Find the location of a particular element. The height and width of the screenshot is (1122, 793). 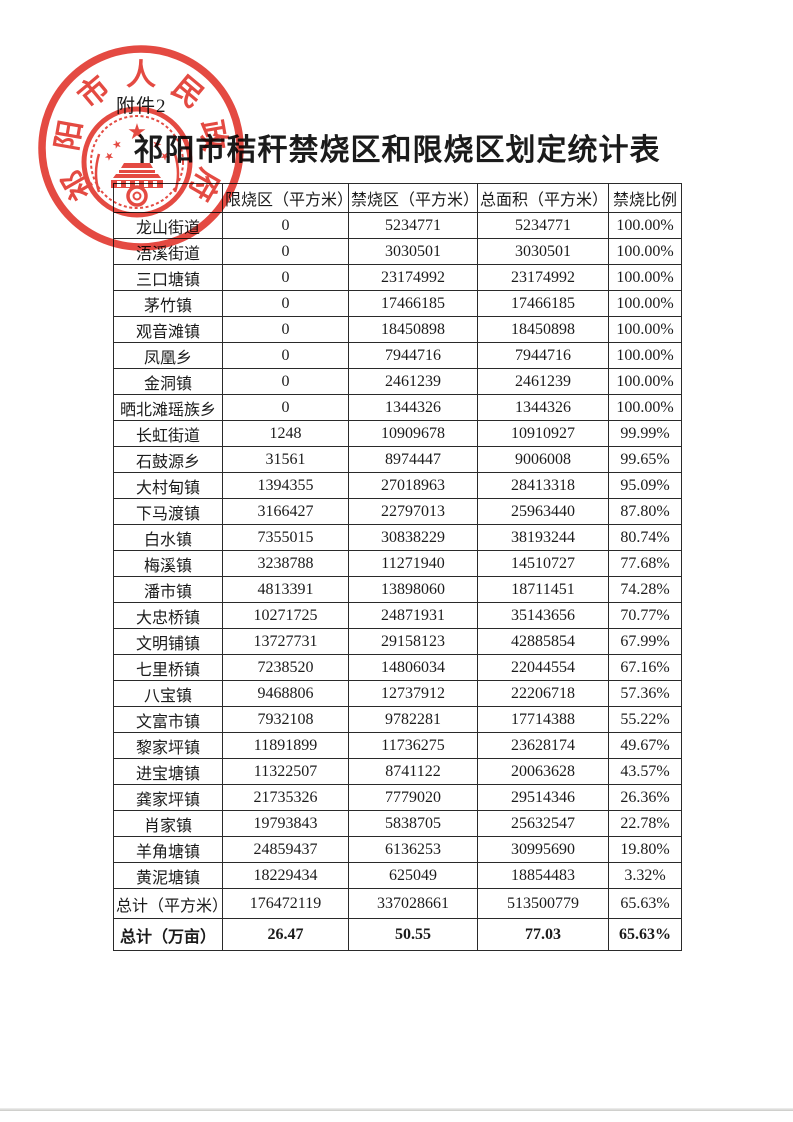

cell-value: 176472119 is located at coordinates (285, 903).